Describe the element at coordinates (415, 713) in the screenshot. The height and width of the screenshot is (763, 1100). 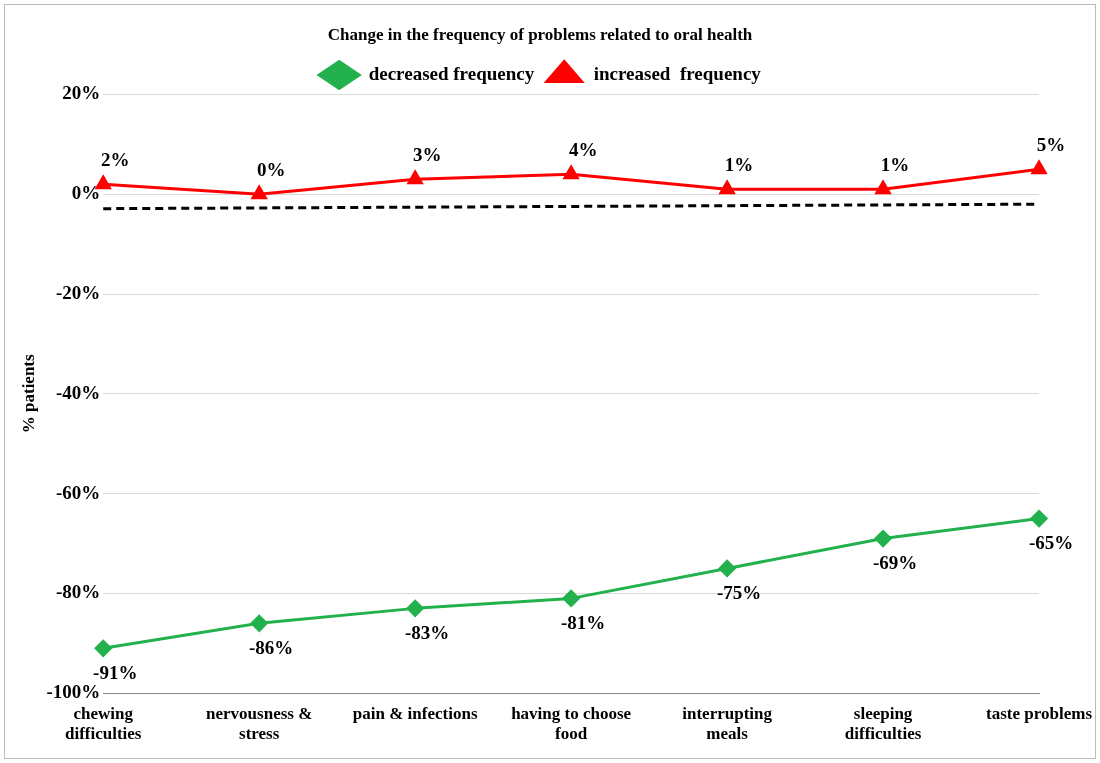
I see `x-tick-label: pain & infections` at that location.